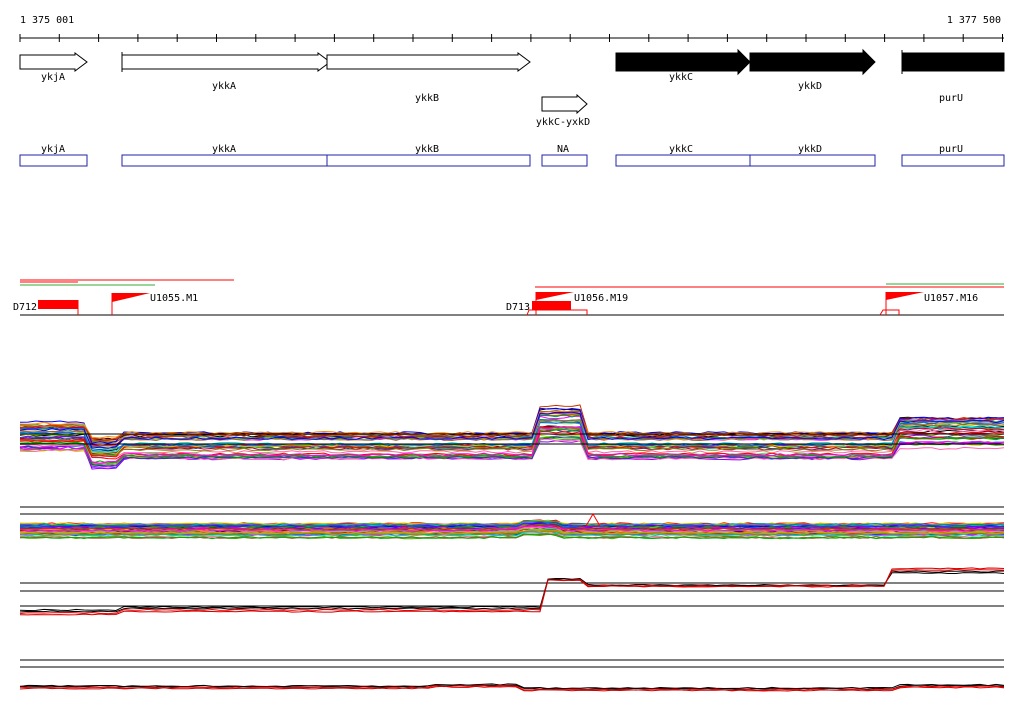 This screenshot has width=1024, height=714. What do you see at coordinates (681, 77) in the screenshot?
I see `gene-label-ykkC: ykkC` at bounding box center [681, 77].